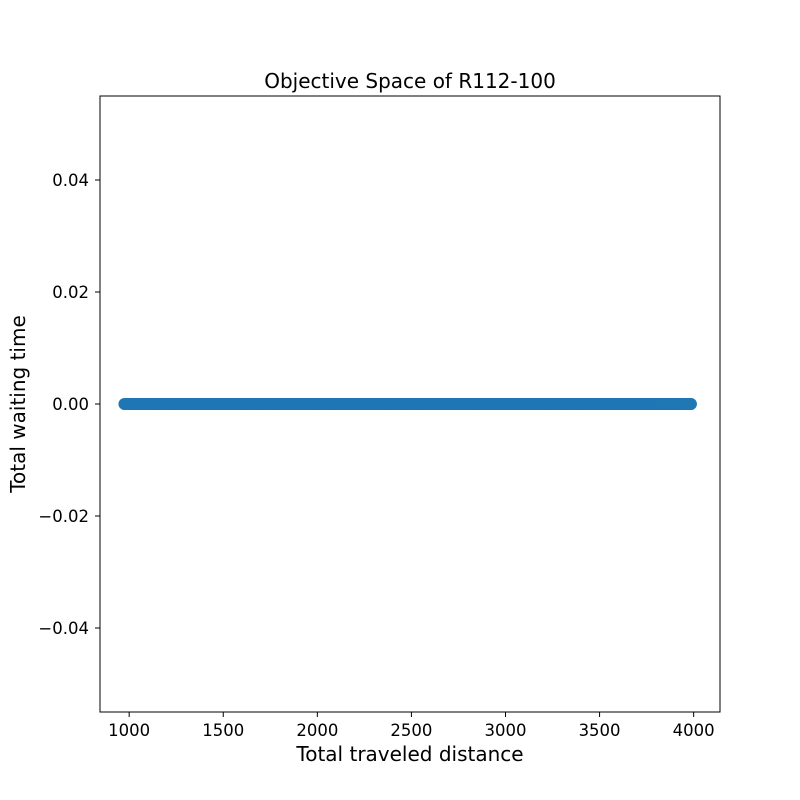  I want to click on x-tick-label: 2000, so click(317, 730).